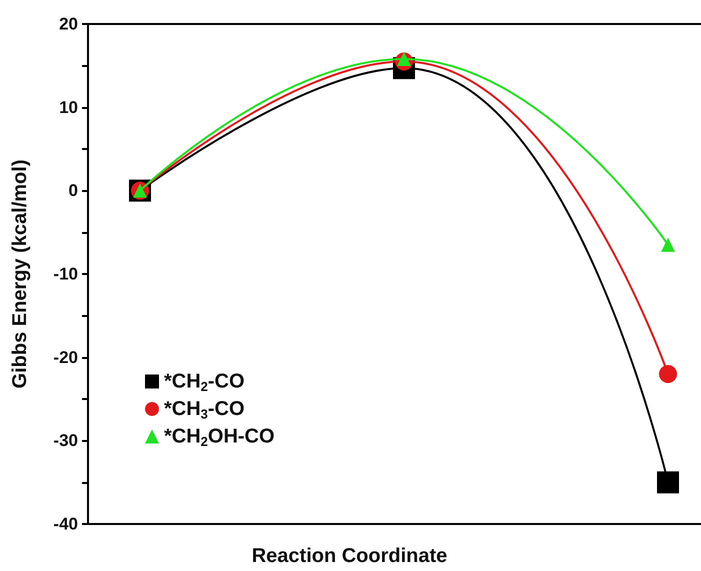 The image size is (701, 571). What do you see at coordinates (350, 556) in the screenshot?
I see `x-axis-title: Reaction Coordinate` at bounding box center [350, 556].